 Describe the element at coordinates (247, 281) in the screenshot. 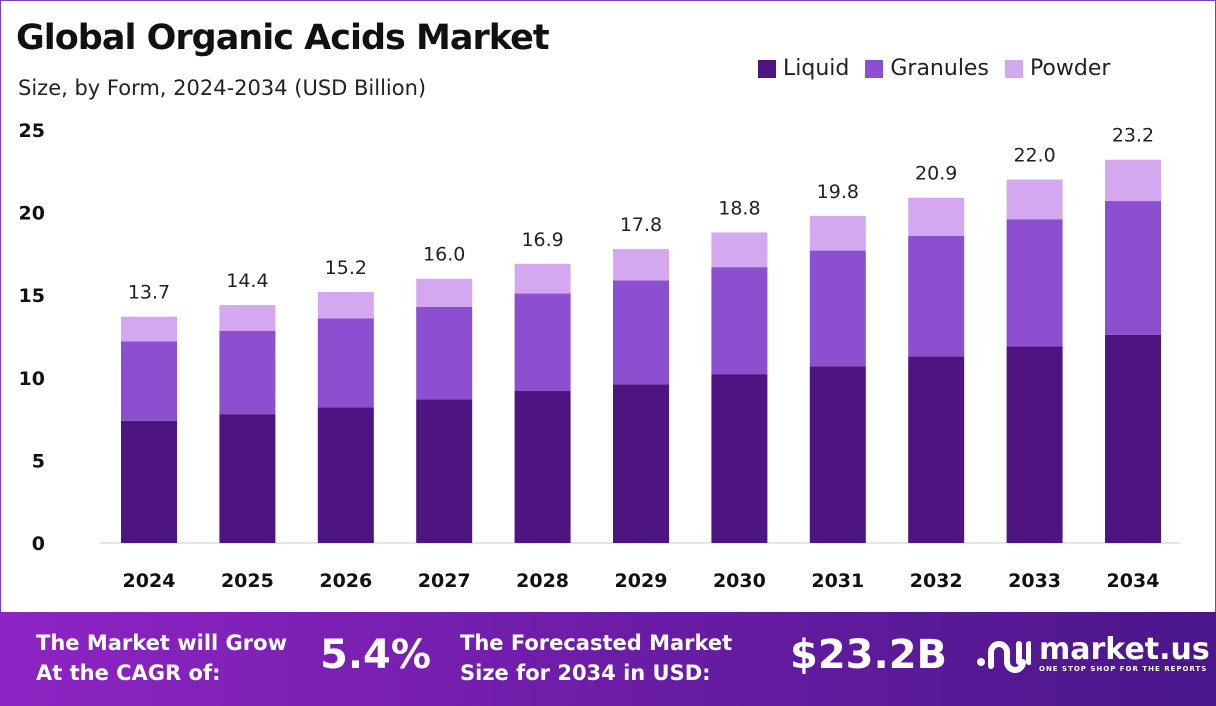

I see `total-label: 14.4` at that location.